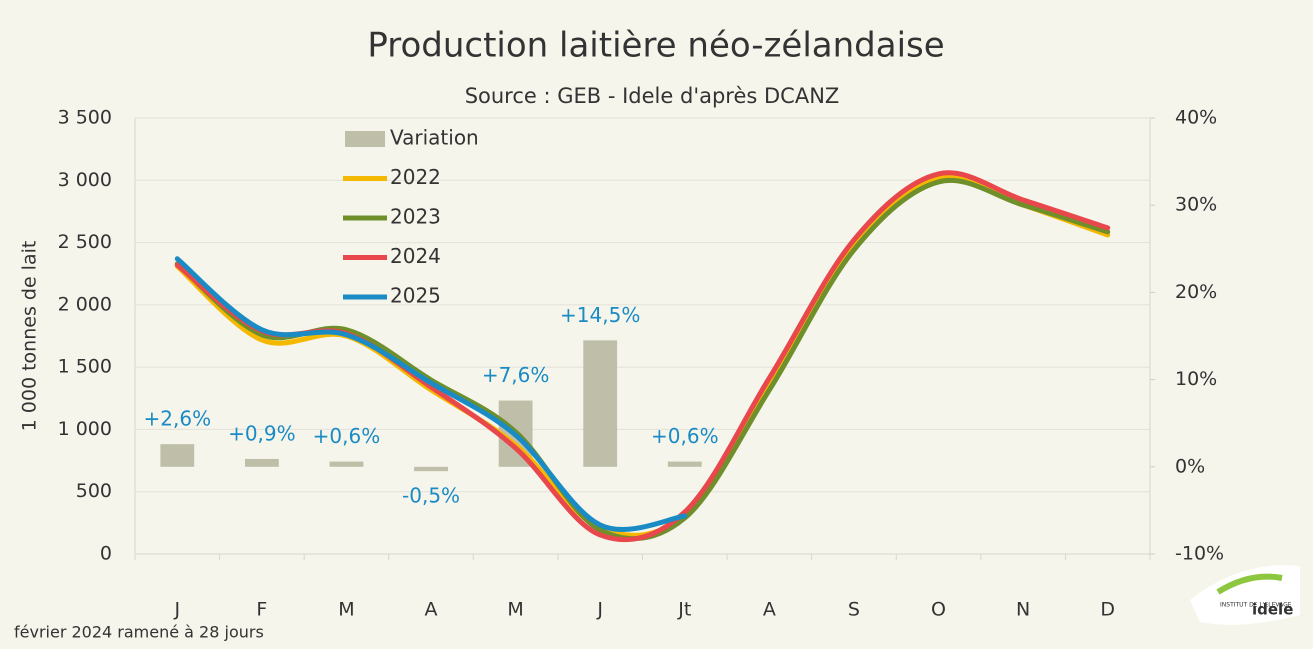  What do you see at coordinates (106, 554) in the screenshot?
I see `y-tick-label: 0` at bounding box center [106, 554].